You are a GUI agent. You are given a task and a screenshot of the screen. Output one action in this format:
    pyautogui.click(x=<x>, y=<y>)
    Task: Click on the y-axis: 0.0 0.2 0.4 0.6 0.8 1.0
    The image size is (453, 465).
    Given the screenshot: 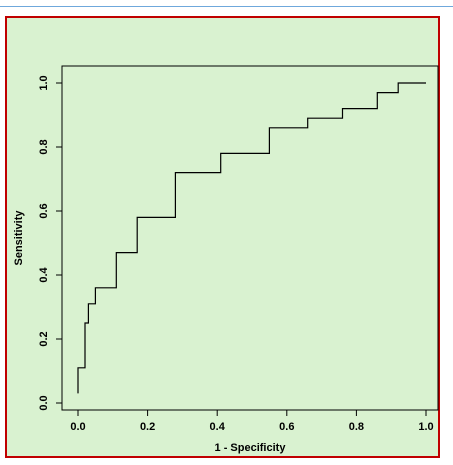 What is the action you would take?
    pyautogui.click(x=50, y=243)
    